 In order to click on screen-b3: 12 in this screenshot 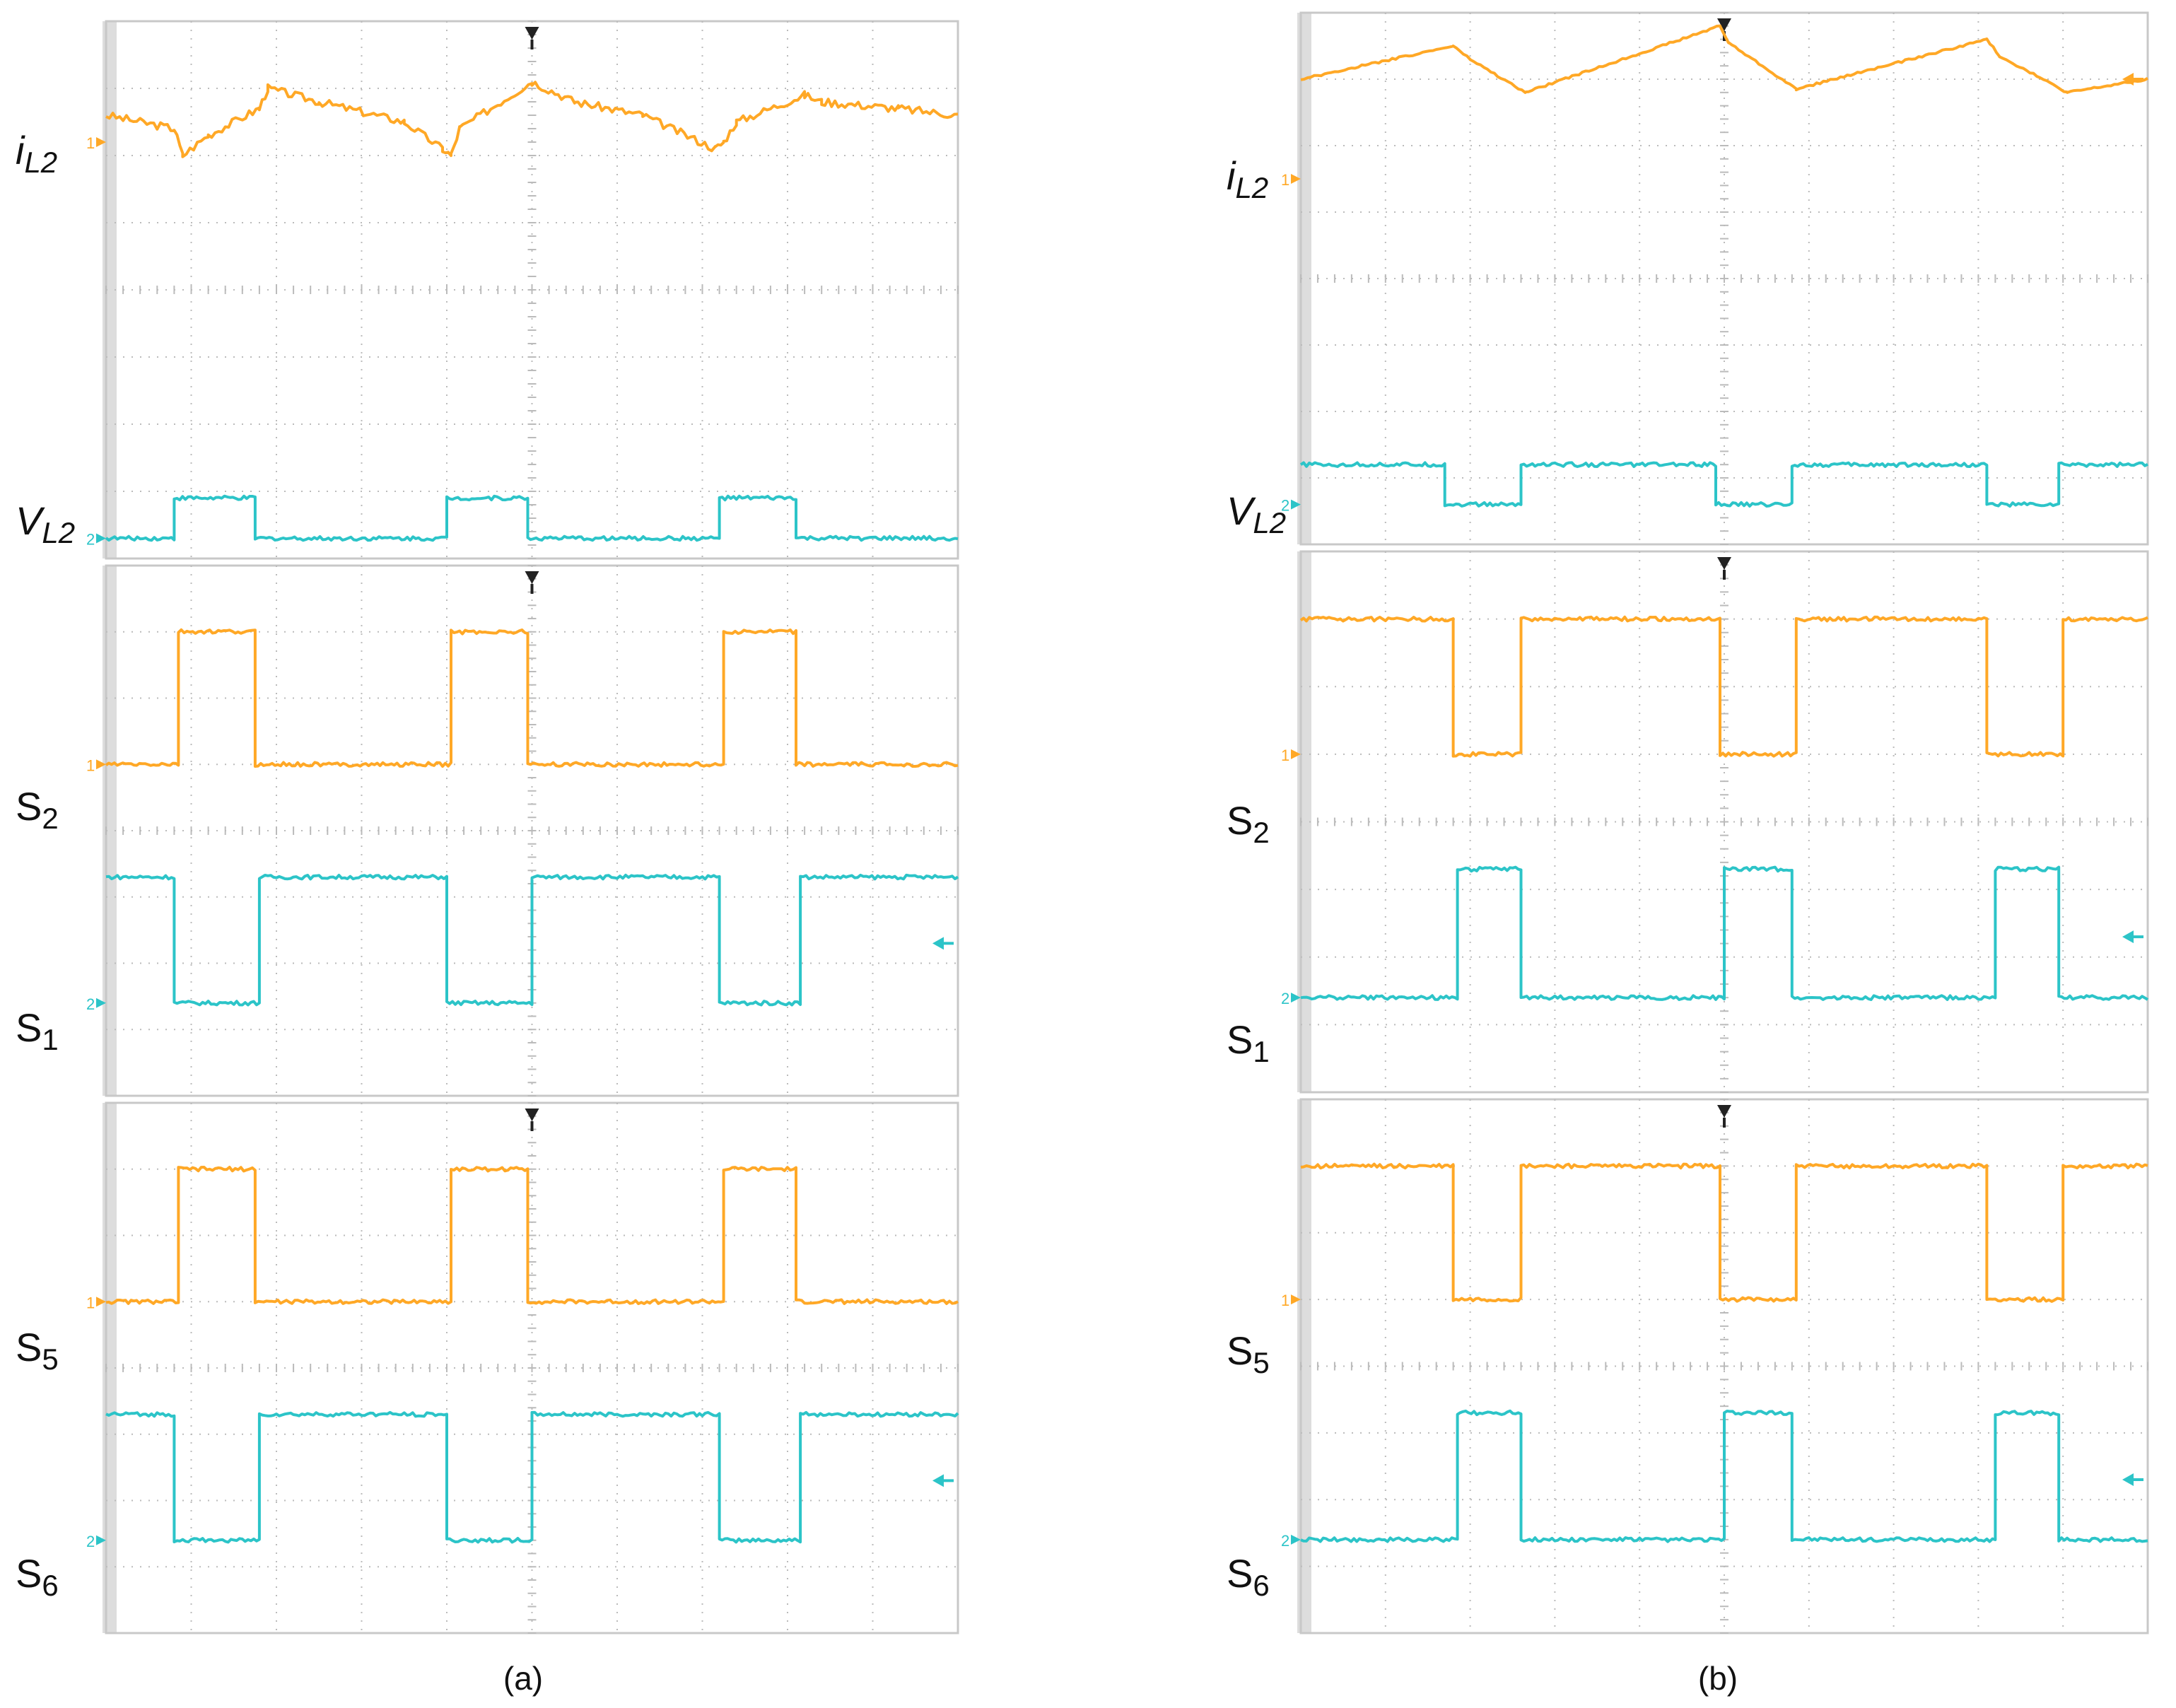, I will do `click(1715, 1366)`.